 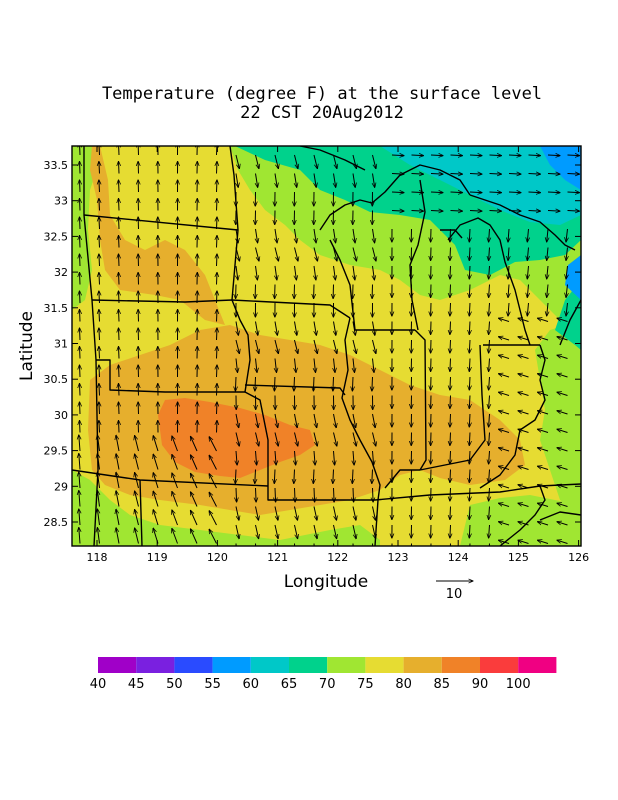 I want to click on colorbar-label: 60, so click(x=251, y=684).